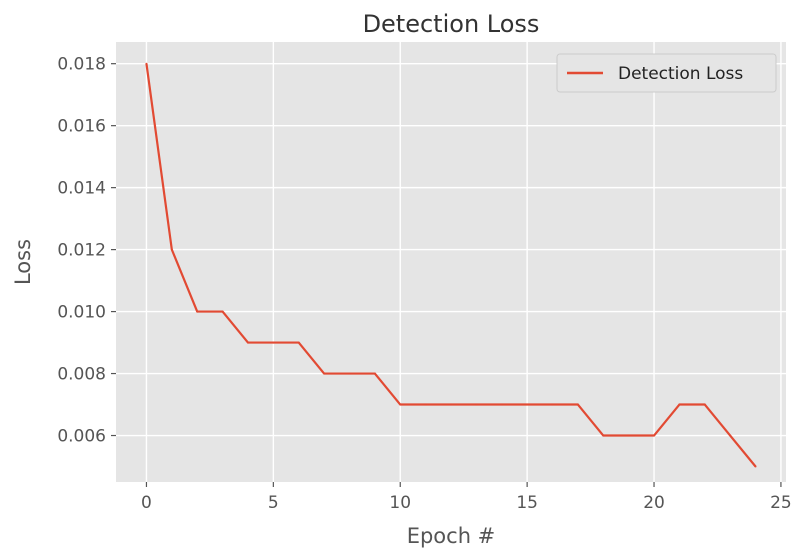 This screenshot has width=804, height=560. I want to click on x-tick-label: 5, so click(273, 503).